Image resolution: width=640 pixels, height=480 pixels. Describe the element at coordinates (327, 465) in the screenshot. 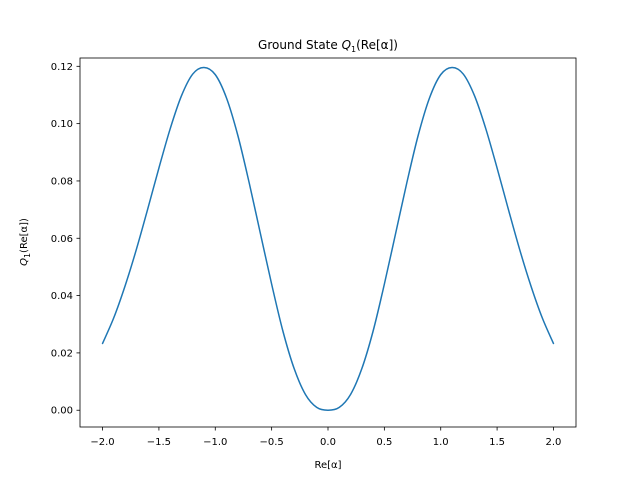

I see `x-axis-label: Re[α]` at that location.